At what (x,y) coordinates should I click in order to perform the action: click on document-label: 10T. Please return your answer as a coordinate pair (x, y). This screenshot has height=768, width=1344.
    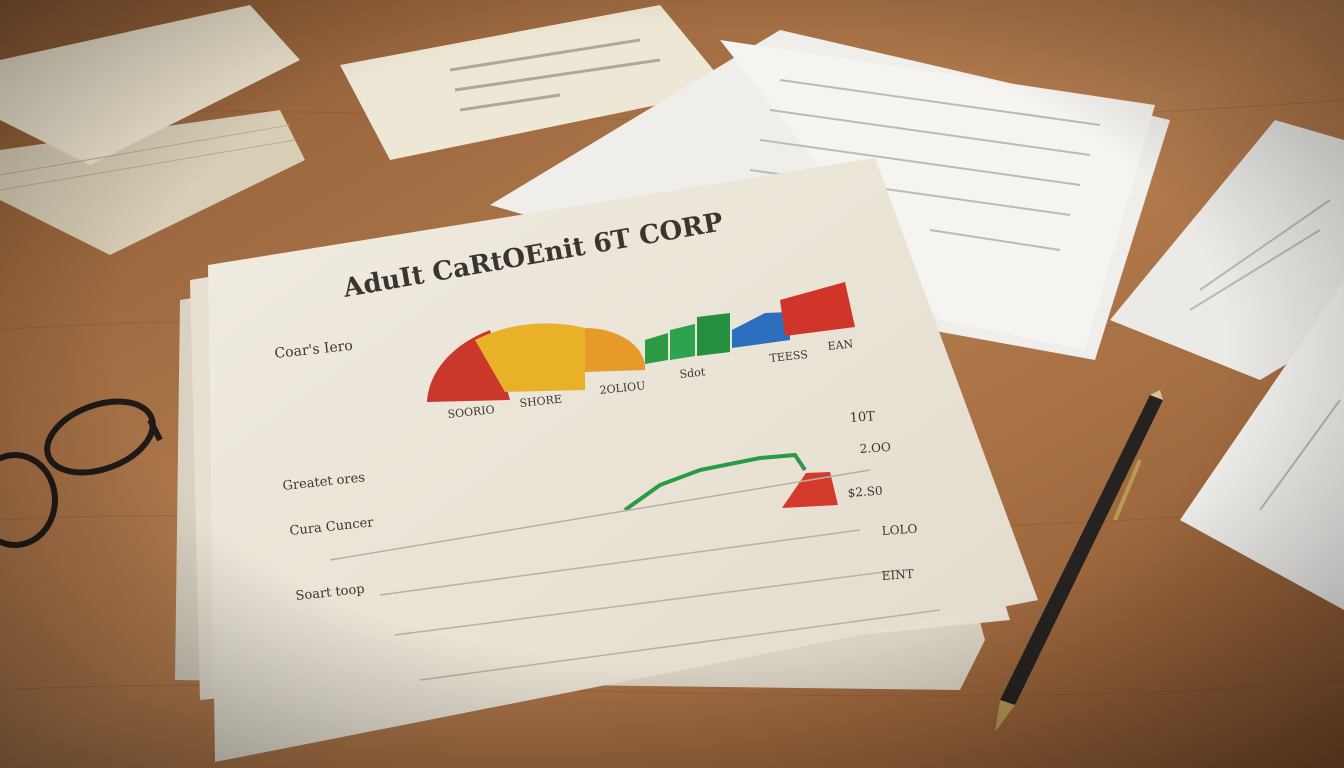
    Looking at the image, I should click on (862, 417).